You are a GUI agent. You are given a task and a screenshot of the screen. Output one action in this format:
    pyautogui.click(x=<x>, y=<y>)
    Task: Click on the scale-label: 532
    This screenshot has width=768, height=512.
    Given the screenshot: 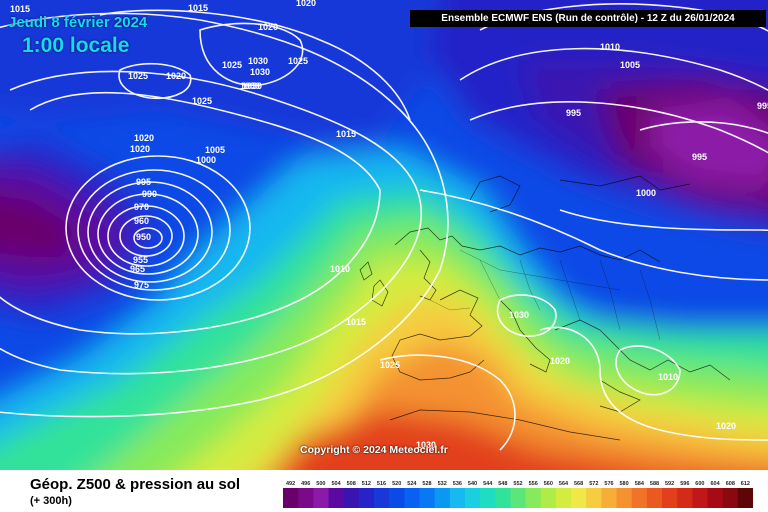 What is the action you would take?
    pyautogui.click(x=442, y=484)
    